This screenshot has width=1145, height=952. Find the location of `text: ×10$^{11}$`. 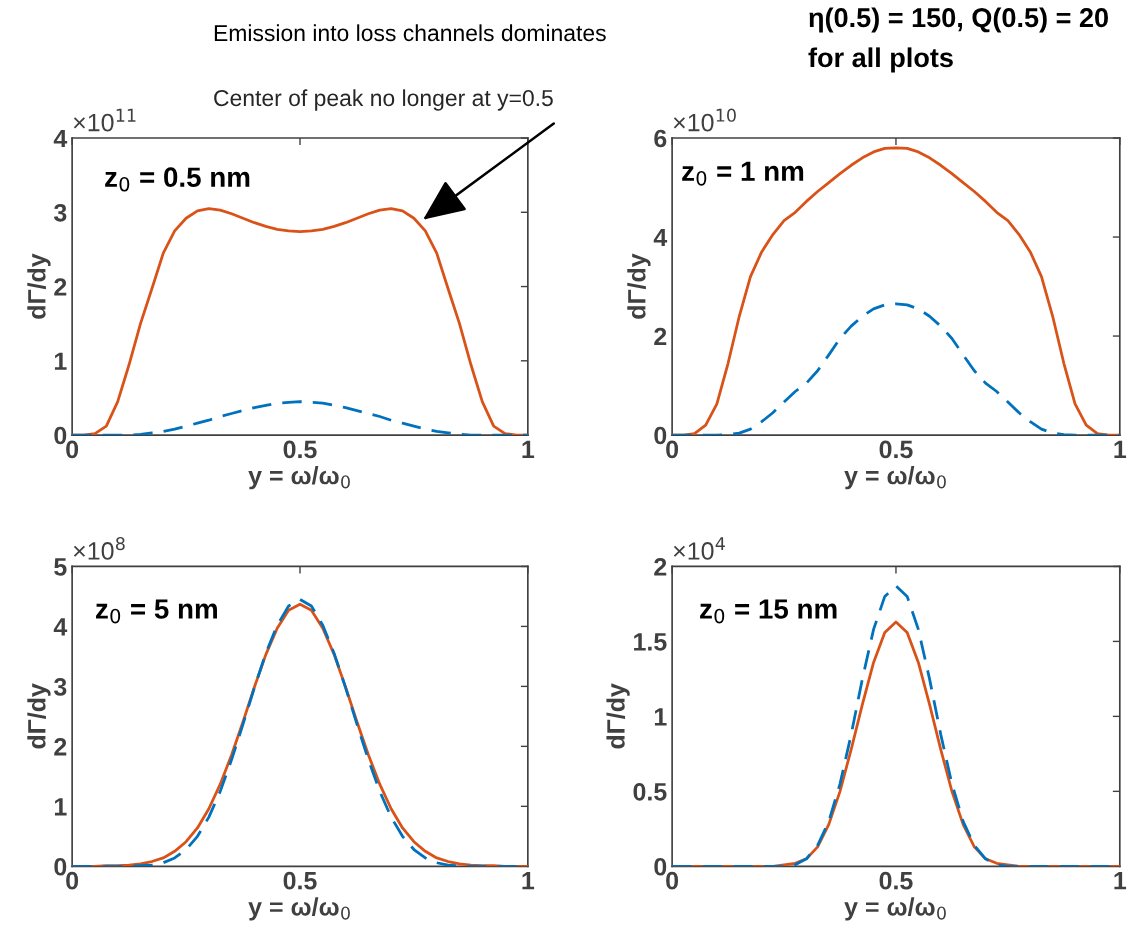

text: ×10$^{11}$ is located at coordinates (104, 120).